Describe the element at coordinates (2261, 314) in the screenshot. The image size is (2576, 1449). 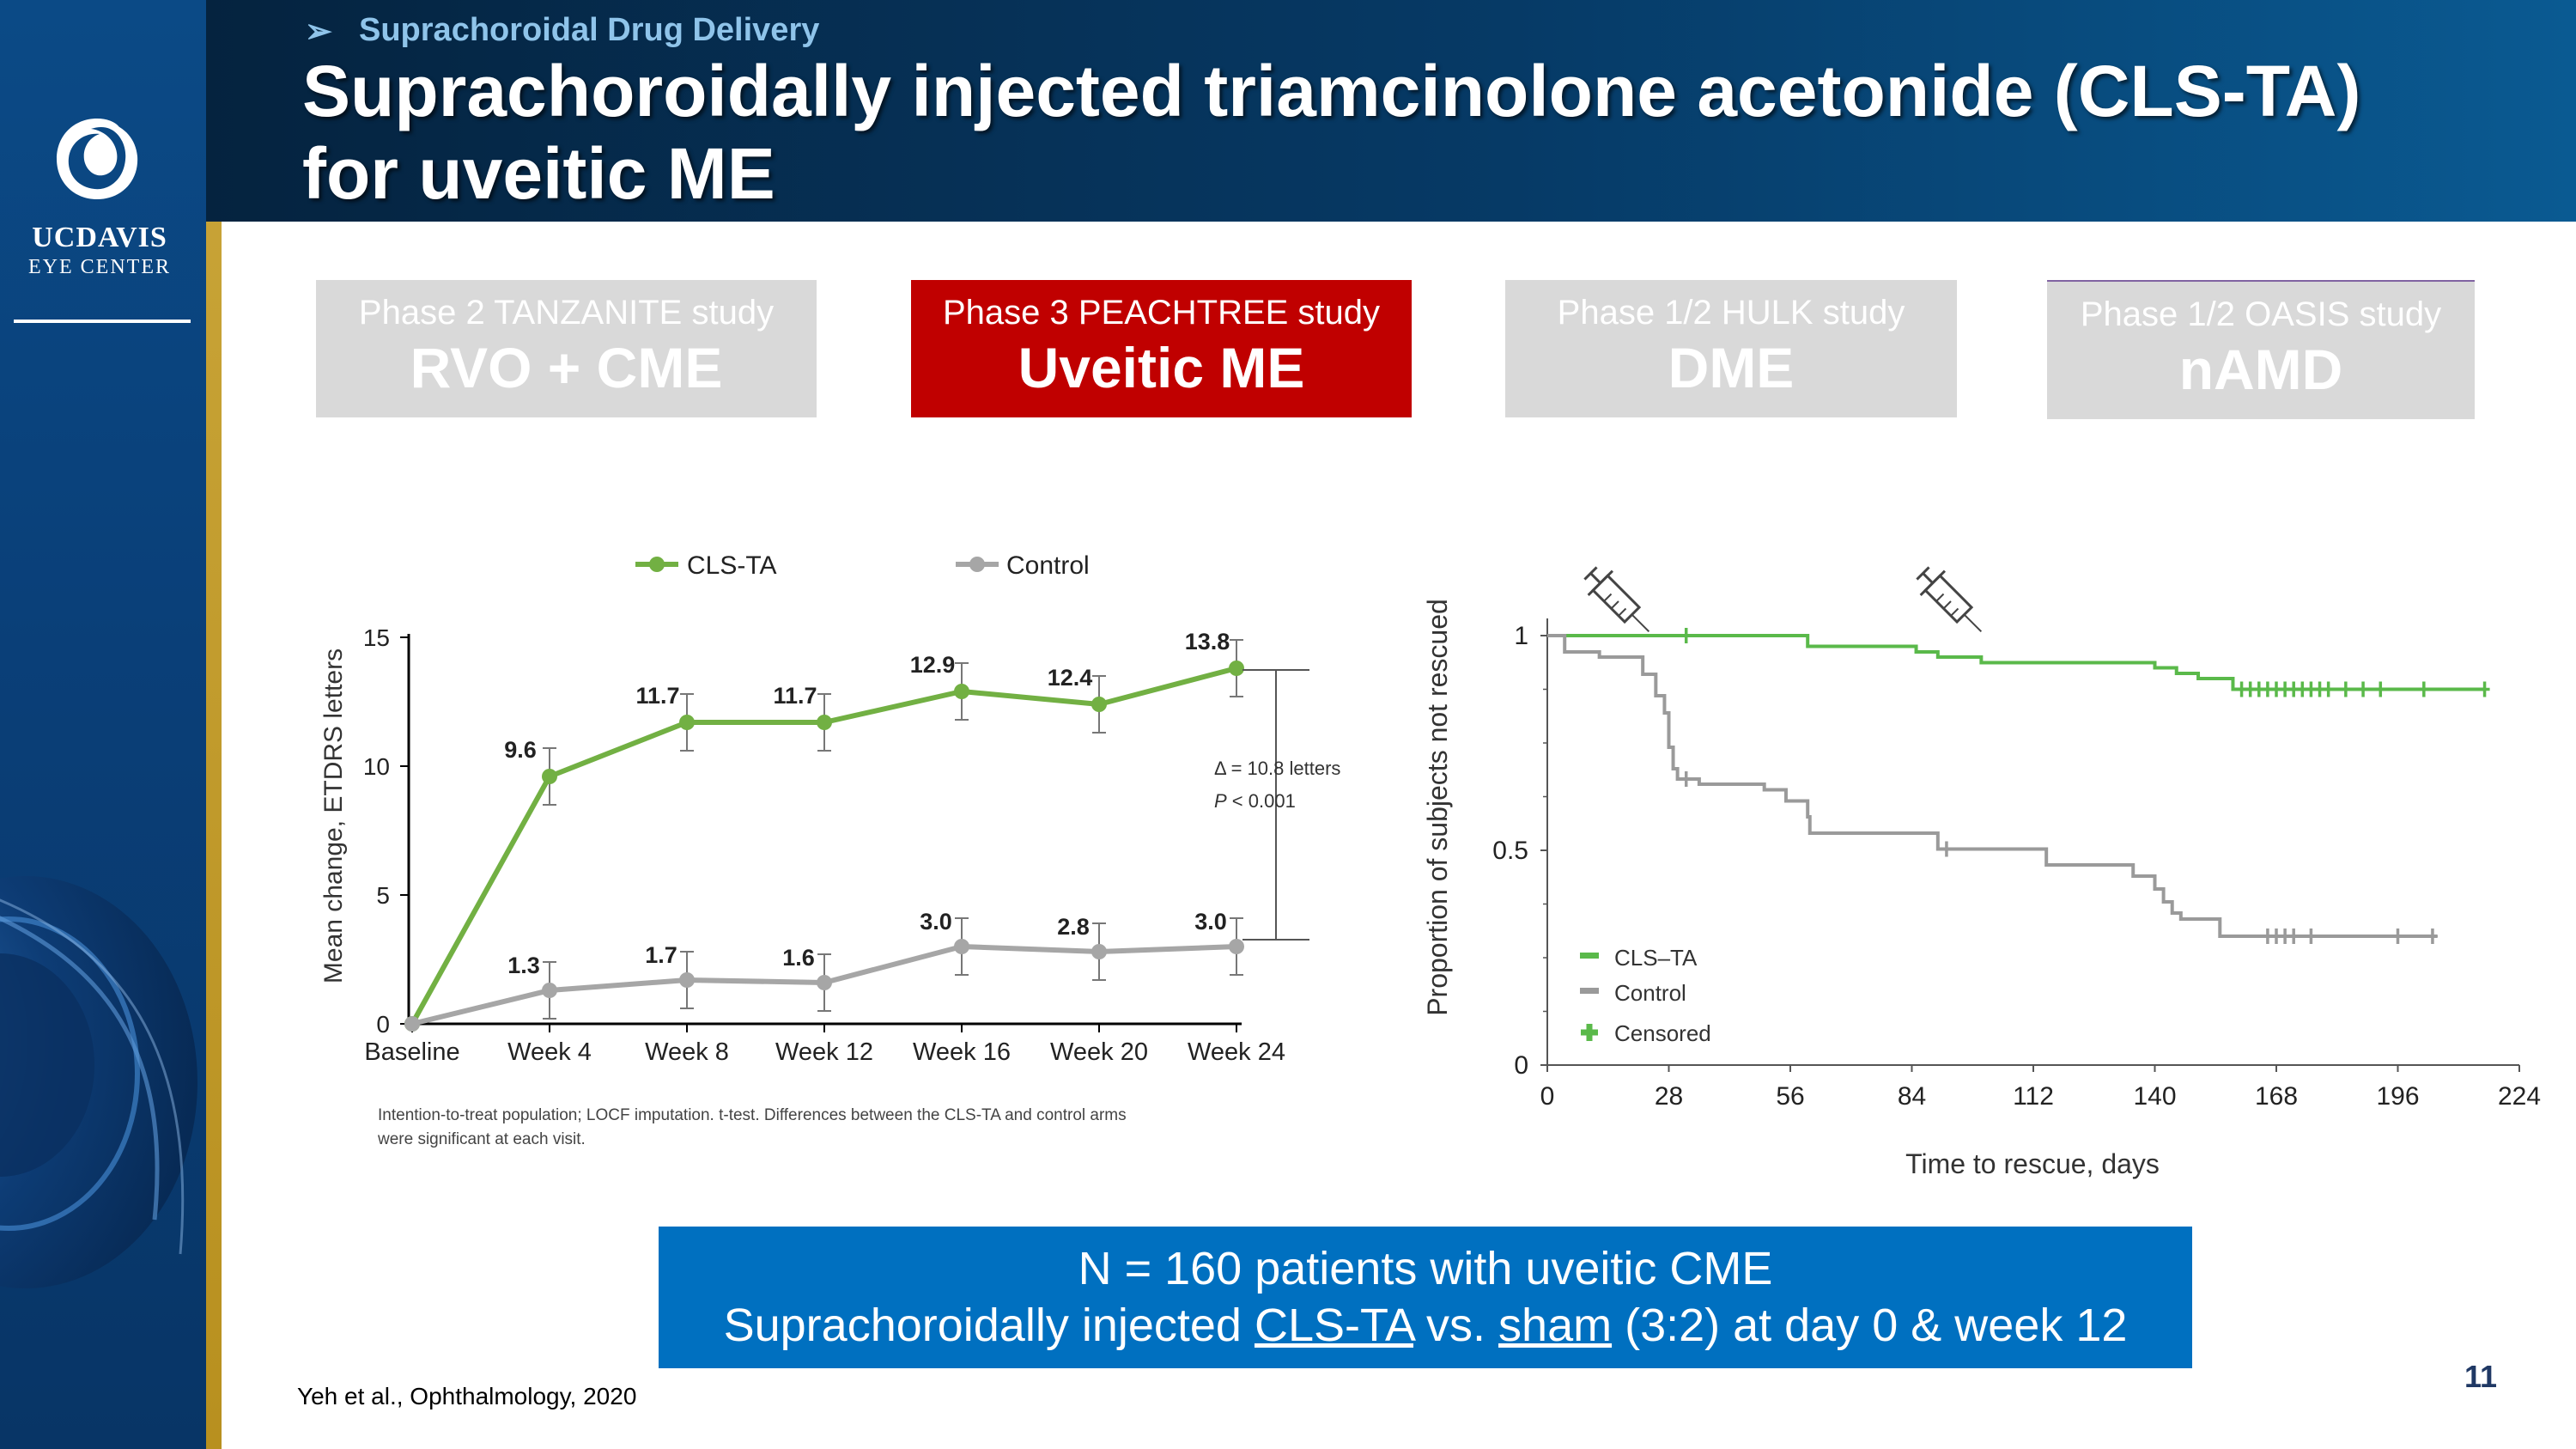
I see `study-name: Phase 1/2 OASIS study` at that location.